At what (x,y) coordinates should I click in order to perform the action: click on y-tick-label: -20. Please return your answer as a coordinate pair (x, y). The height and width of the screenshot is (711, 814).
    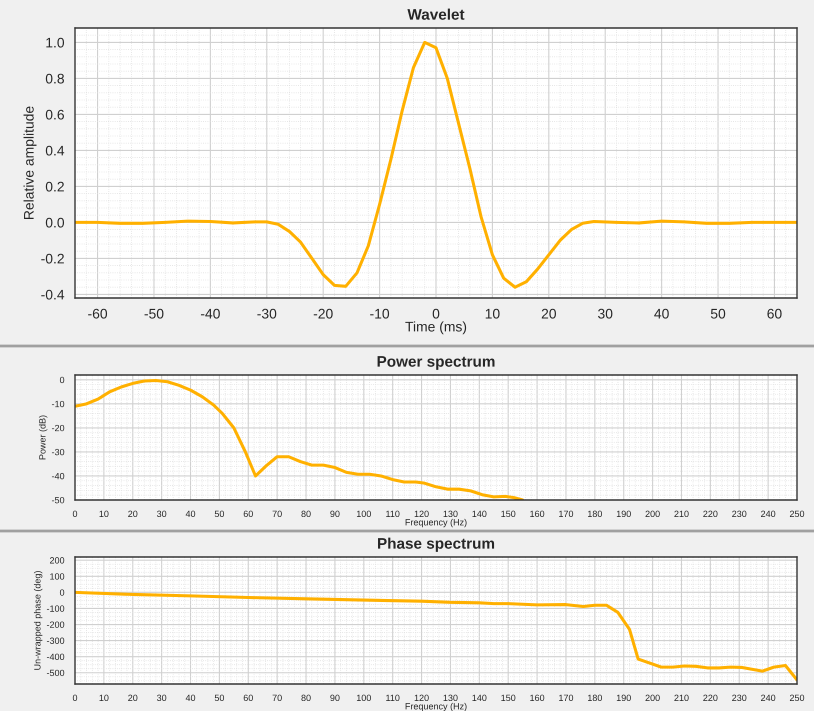
    Looking at the image, I should click on (58, 428).